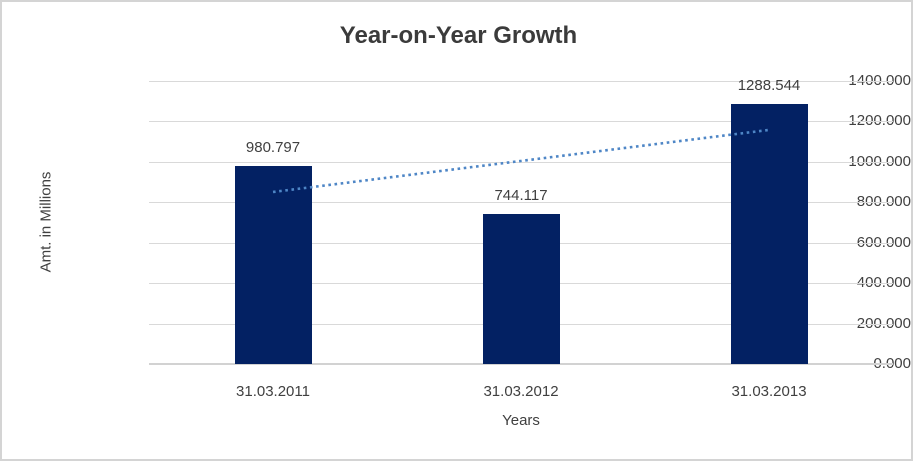 Image resolution: width=913 pixels, height=461 pixels. Describe the element at coordinates (521, 391) in the screenshot. I see `x-tick-label: 31.03.2012` at that location.